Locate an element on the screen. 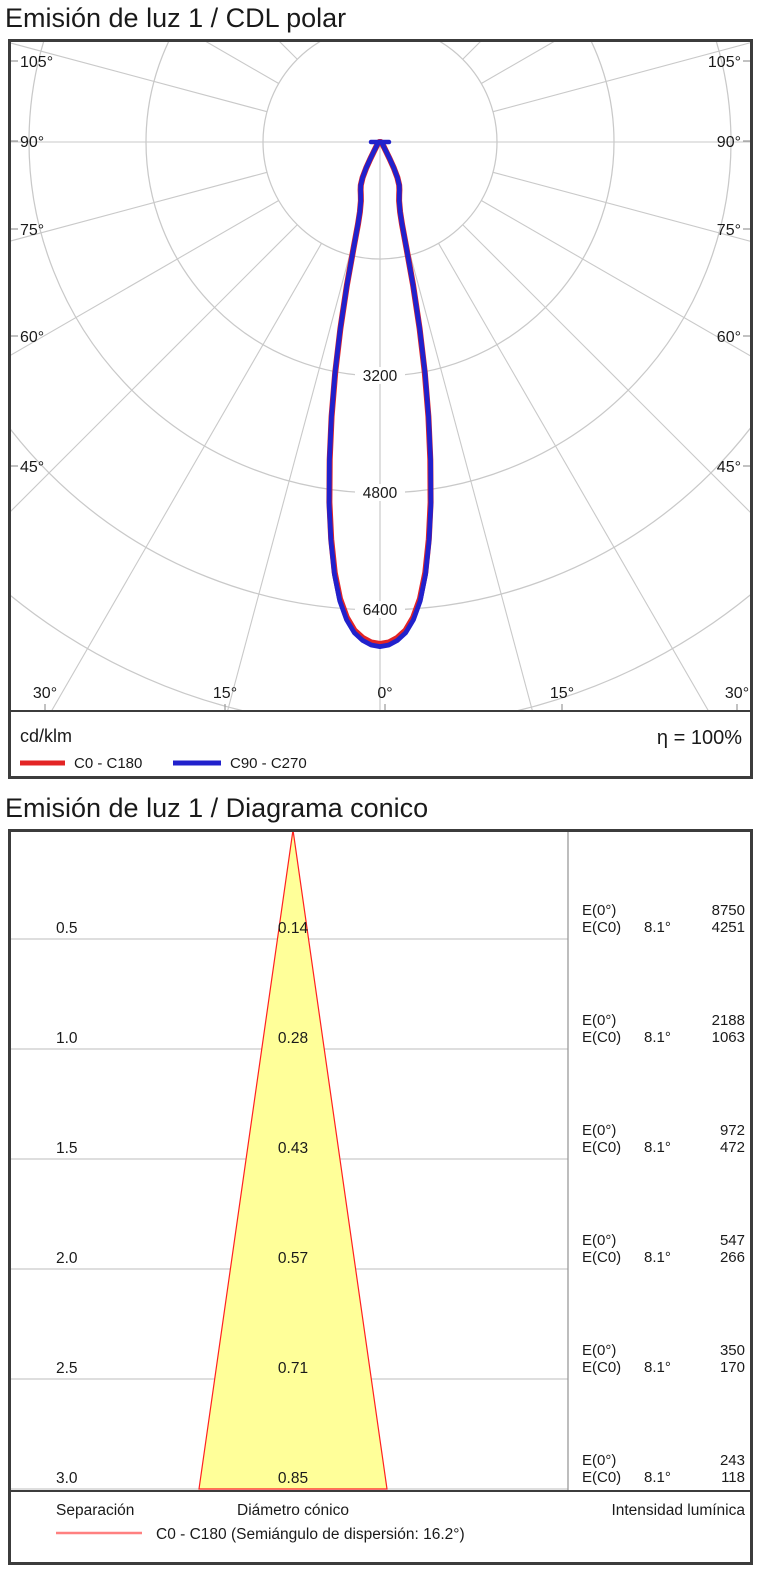 The height and width of the screenshot is (1569, 764). polar-angle-label-right: 75° is located at coordinates (729, 230).